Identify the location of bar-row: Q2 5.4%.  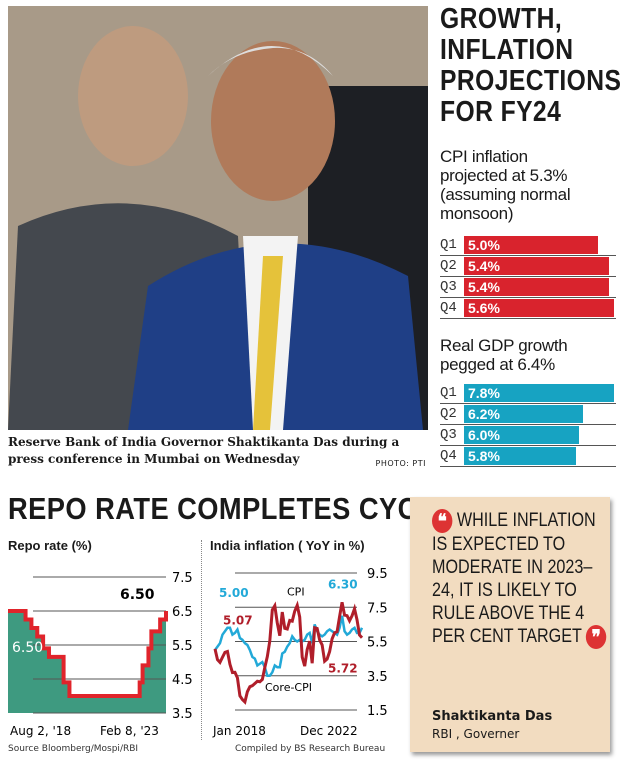
(528, 266).